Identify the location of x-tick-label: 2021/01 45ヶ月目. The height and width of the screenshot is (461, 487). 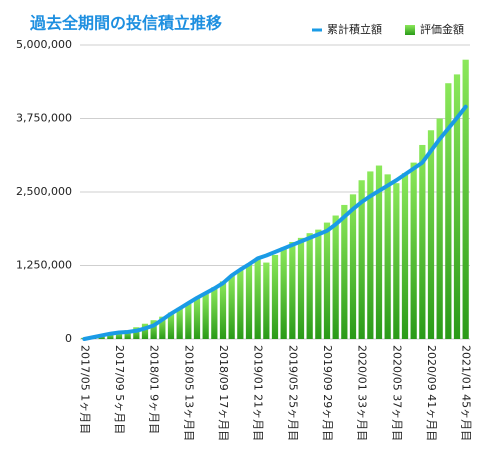
(466, 393).